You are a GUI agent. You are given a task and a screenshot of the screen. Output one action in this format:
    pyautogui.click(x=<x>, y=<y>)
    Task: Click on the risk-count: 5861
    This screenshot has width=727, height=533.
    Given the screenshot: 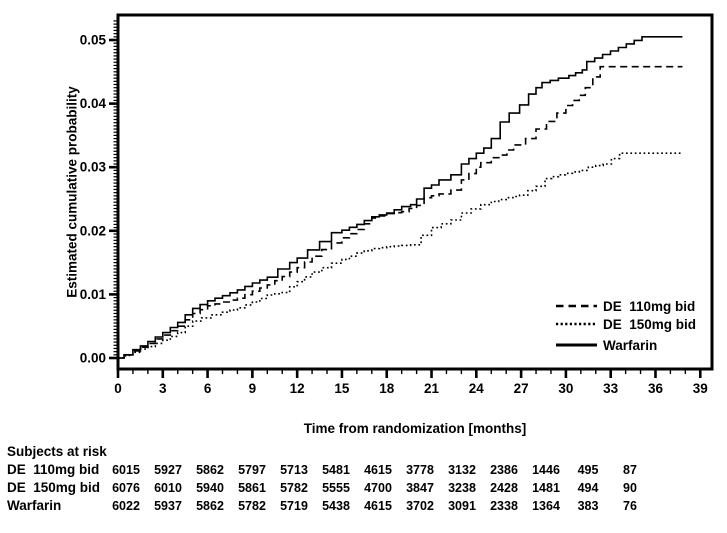 What is the action you would take?
    pyautogui.click(x=252, y=488)
    